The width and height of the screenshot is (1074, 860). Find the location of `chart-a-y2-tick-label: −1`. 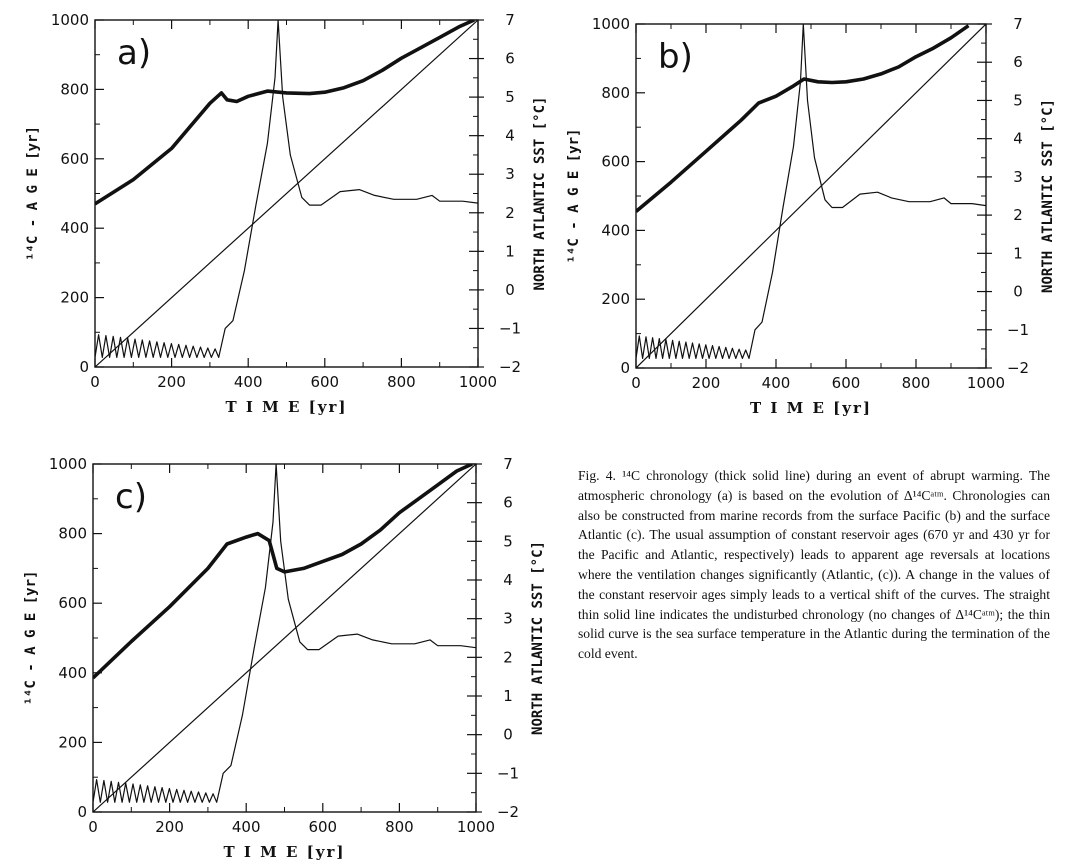

chart-a-y2-tick-label: −1 is located at coordinates (510, 328).